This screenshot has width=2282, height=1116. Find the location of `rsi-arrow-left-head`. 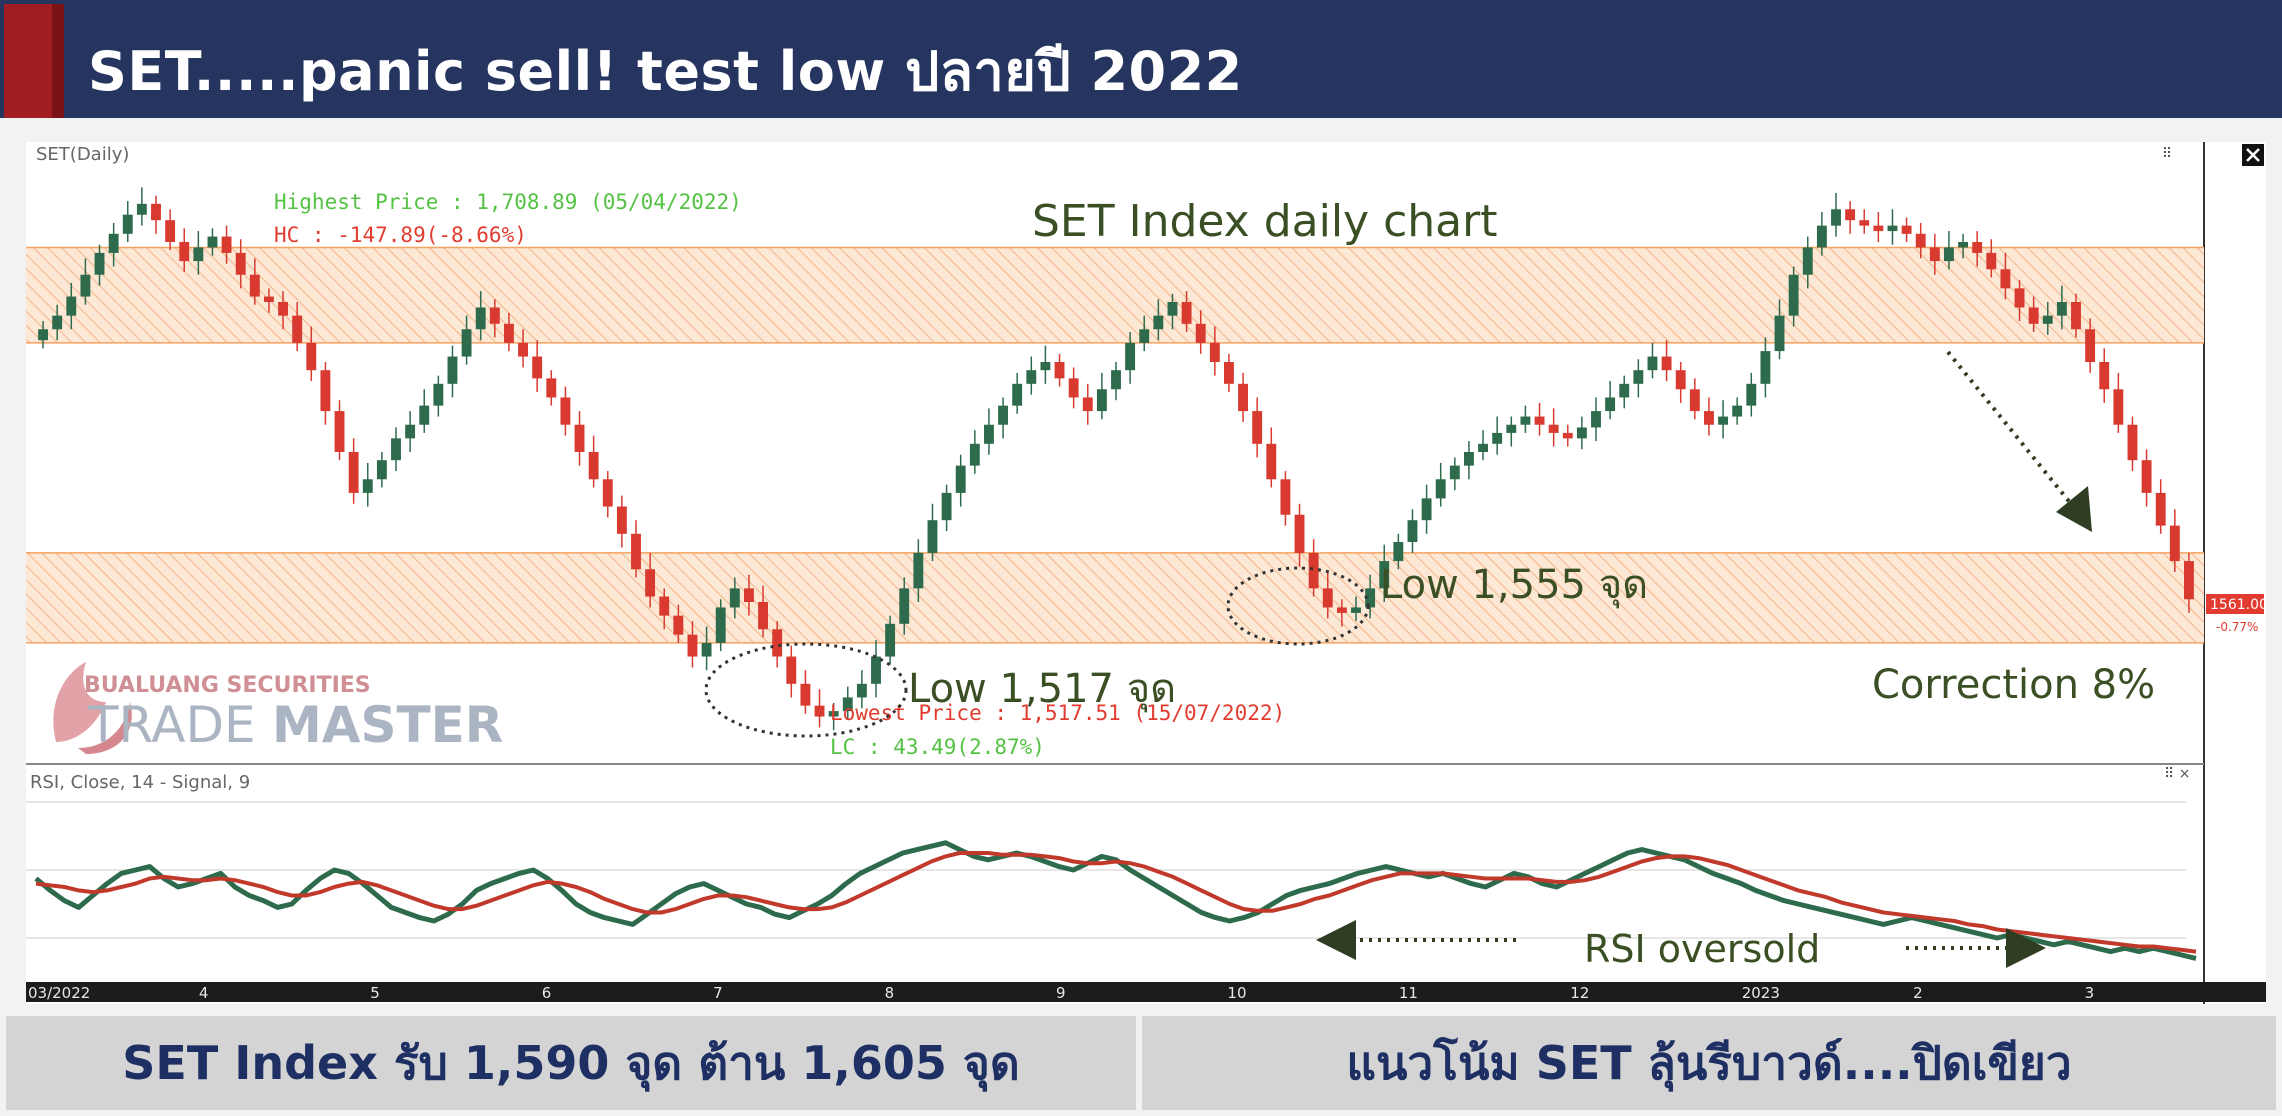

rsi-arrow-left-head is located at coordinates (1336, 940).